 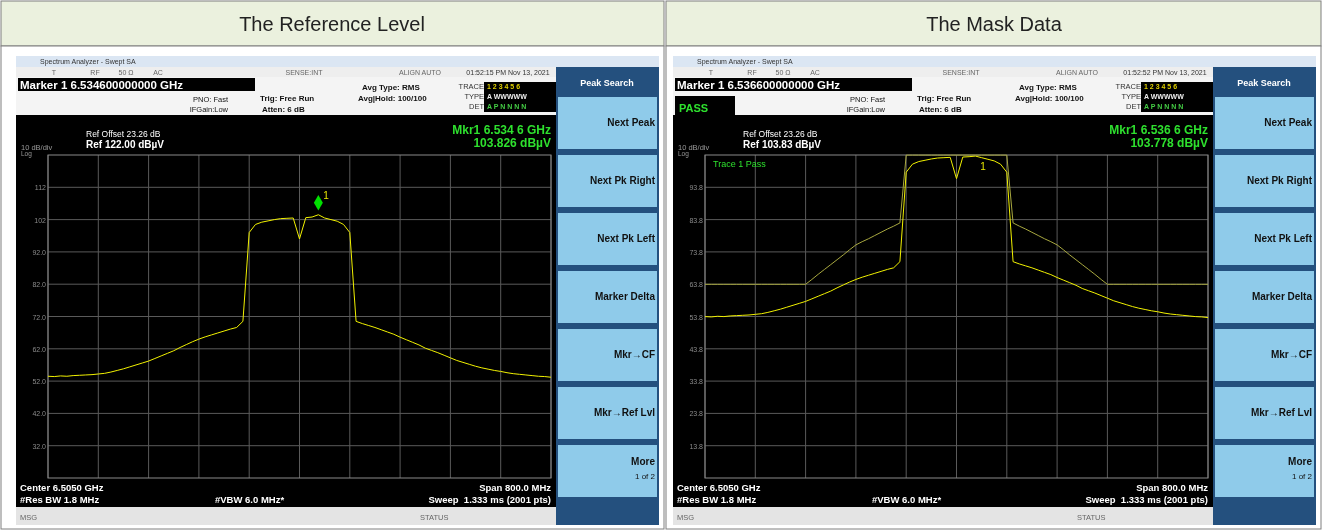 What do you see at coordinates (740, 164) in the screenshot?
I see `annotation: Trace 1 Pass` at bounding box center [740, 164].